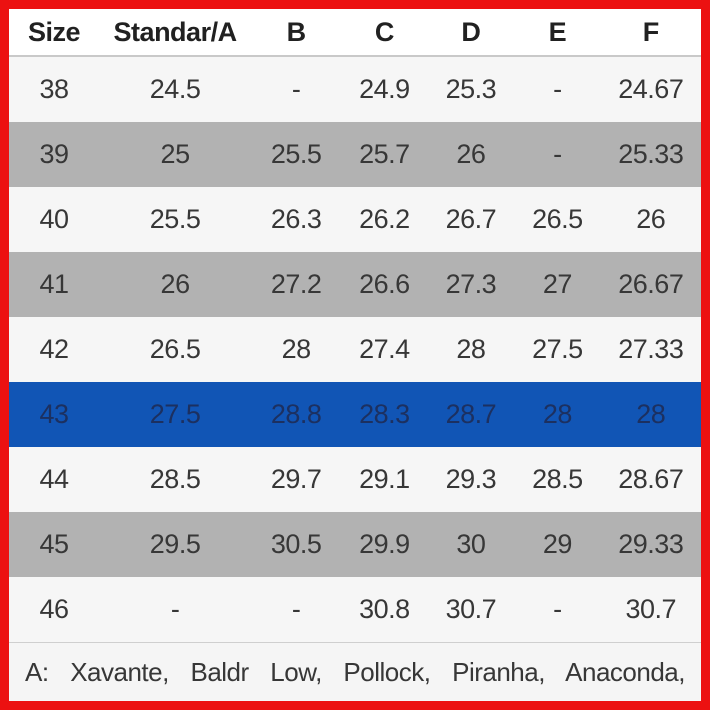  What do you see at coordinates (355, 284) in the screenshot?
I see `table-row: 41 26 27.2 26.6 27.3 27 26.67` at bounding box center [355, 284].